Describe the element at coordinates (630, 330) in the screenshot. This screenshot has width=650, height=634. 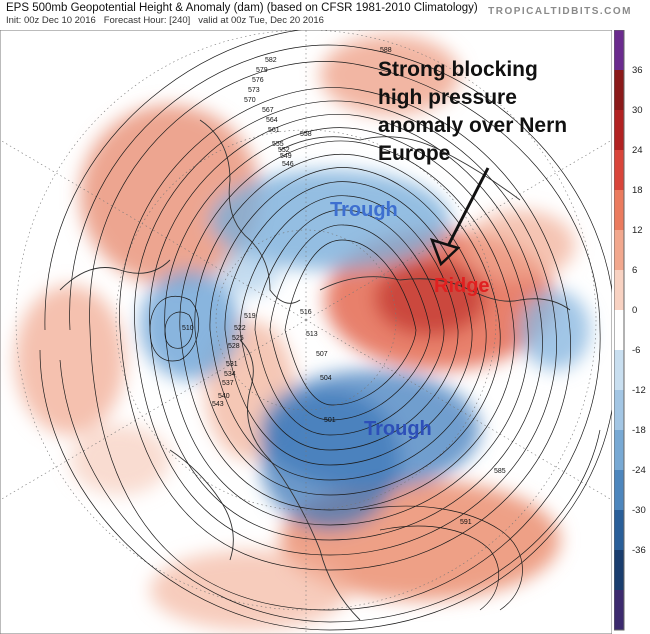
I see `colorbar: 36 30 24 18 12 6 0 -6 -12 -18 -24 -30 -36` at that location.